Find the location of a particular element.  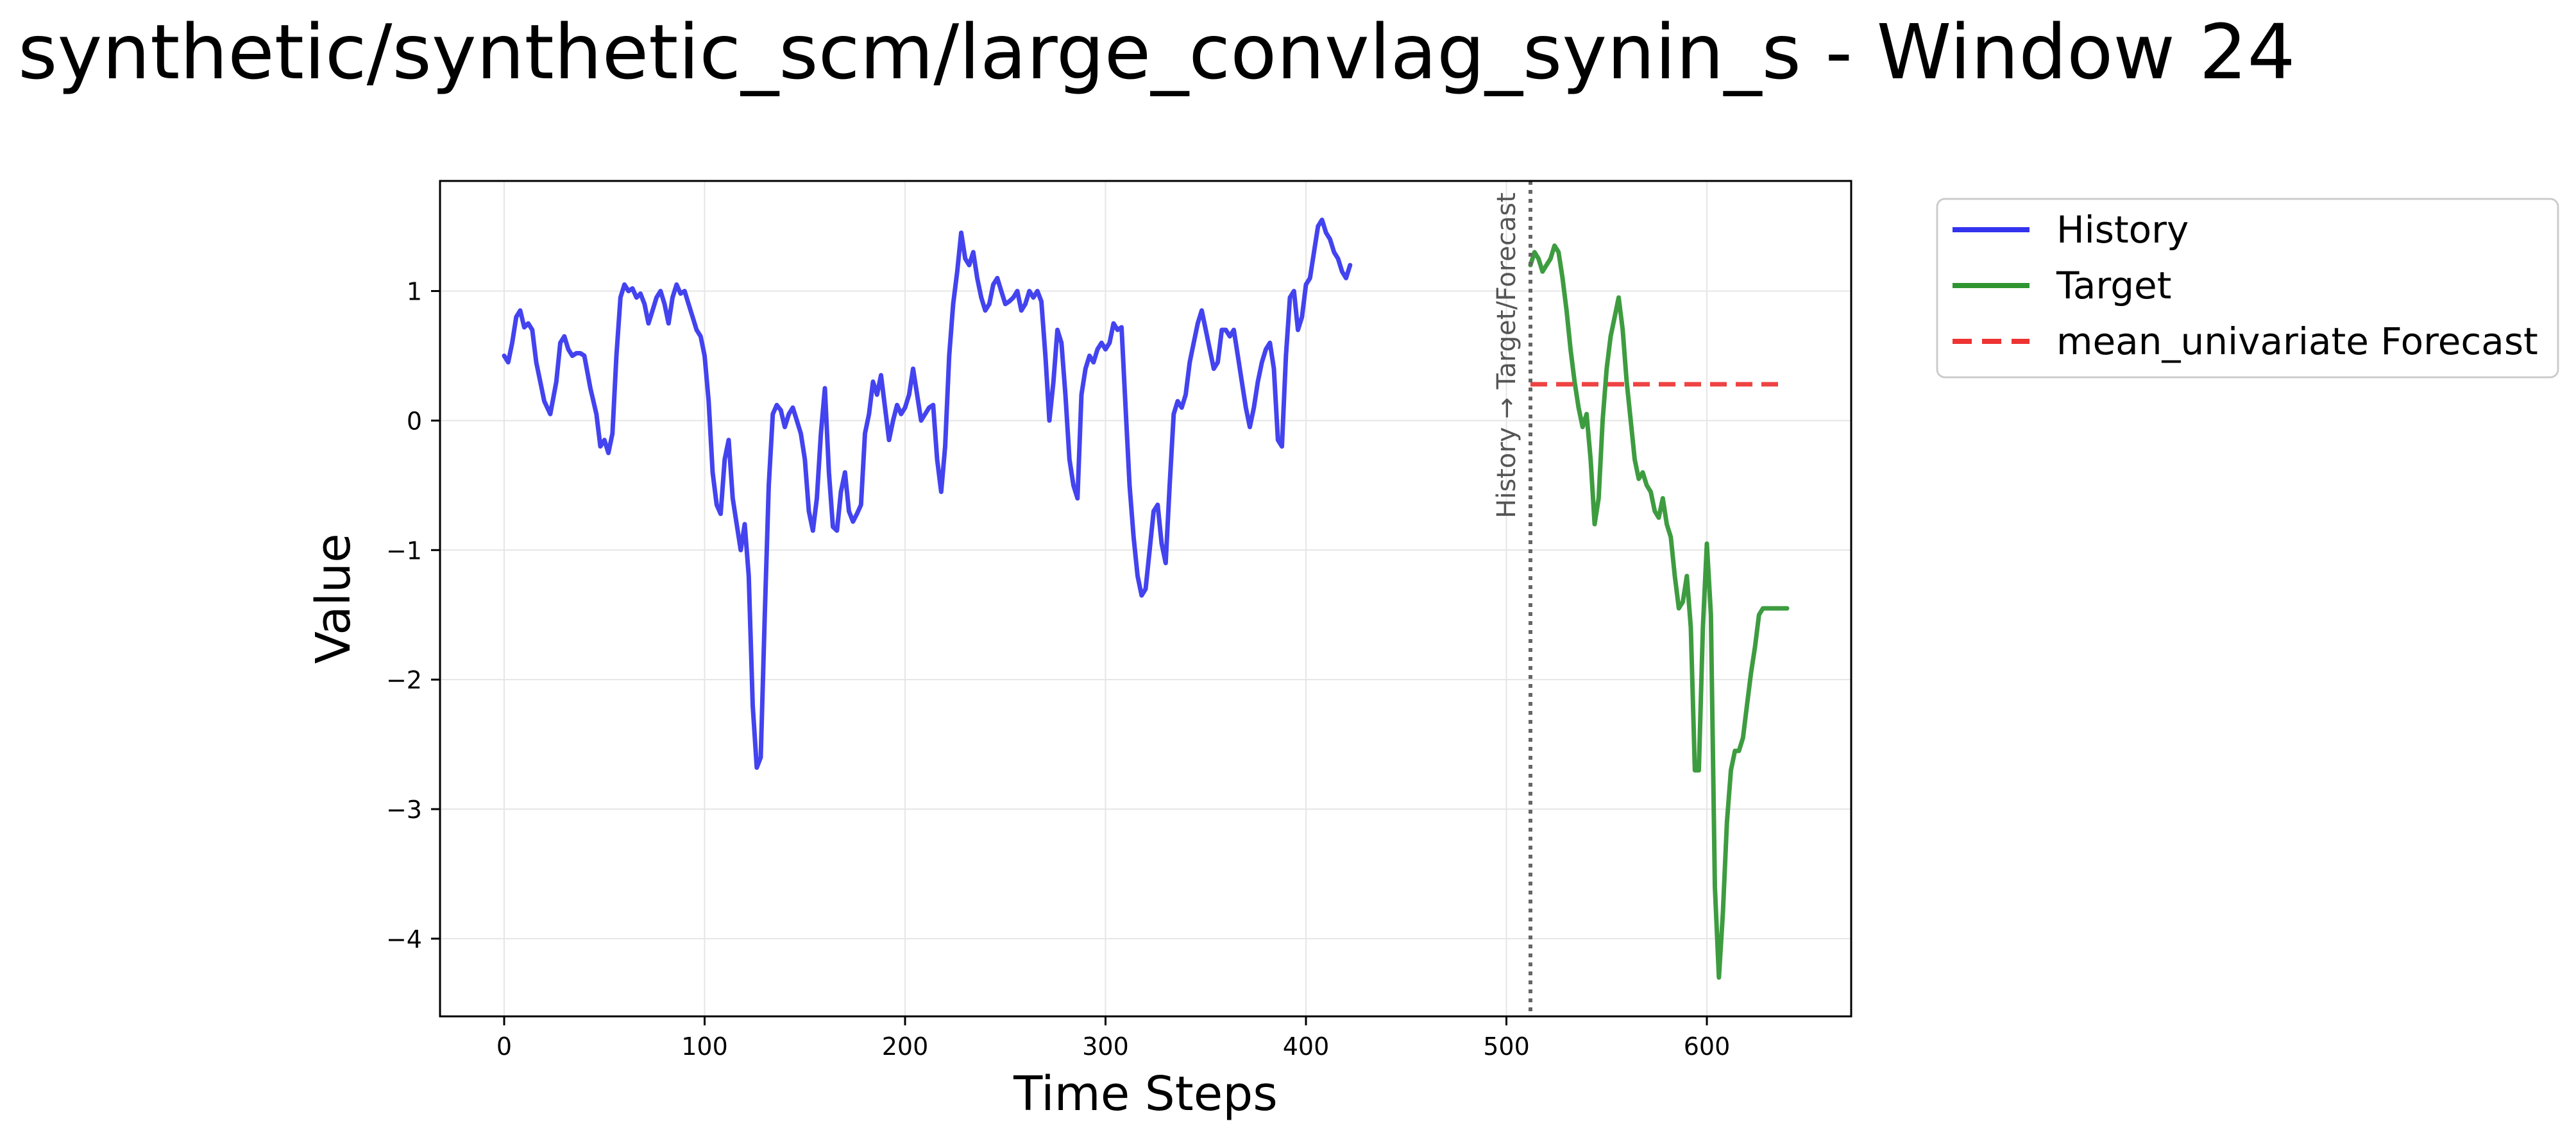

y-tick-label: −3 is located at coordinates (404, 810).